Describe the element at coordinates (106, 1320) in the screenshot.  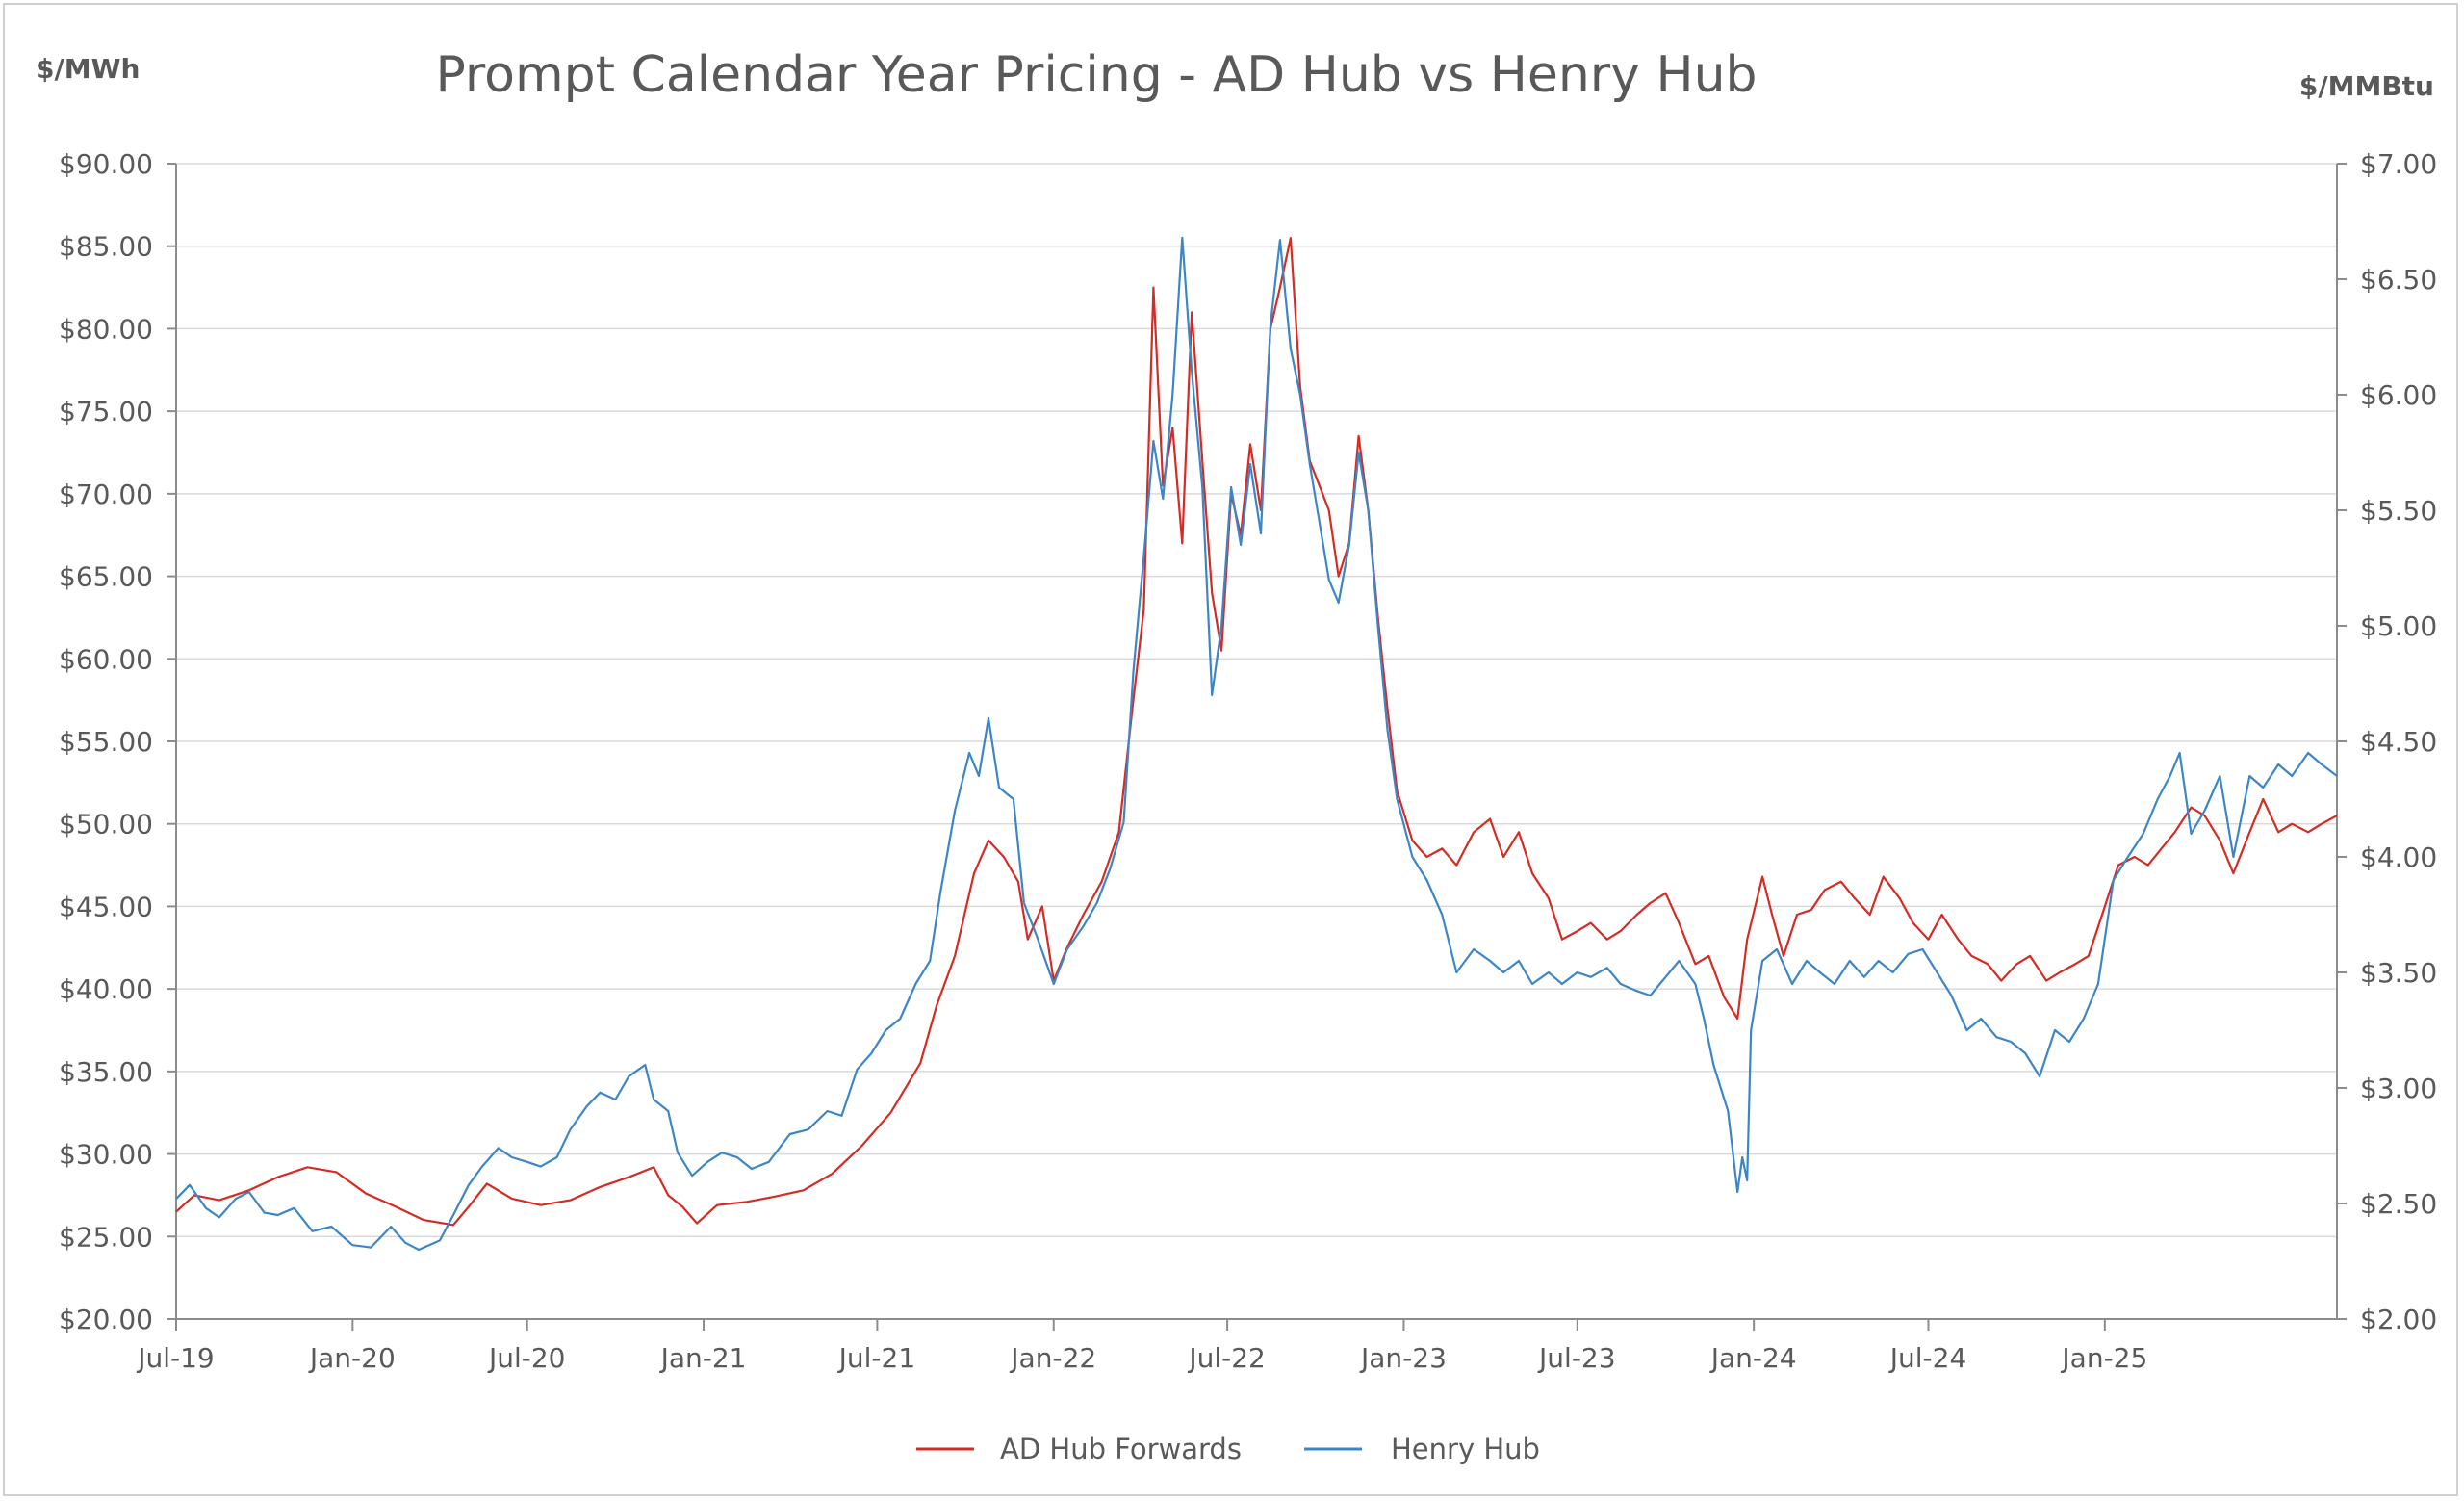
I see `left-axis-tick-label: $20.00` at that location.